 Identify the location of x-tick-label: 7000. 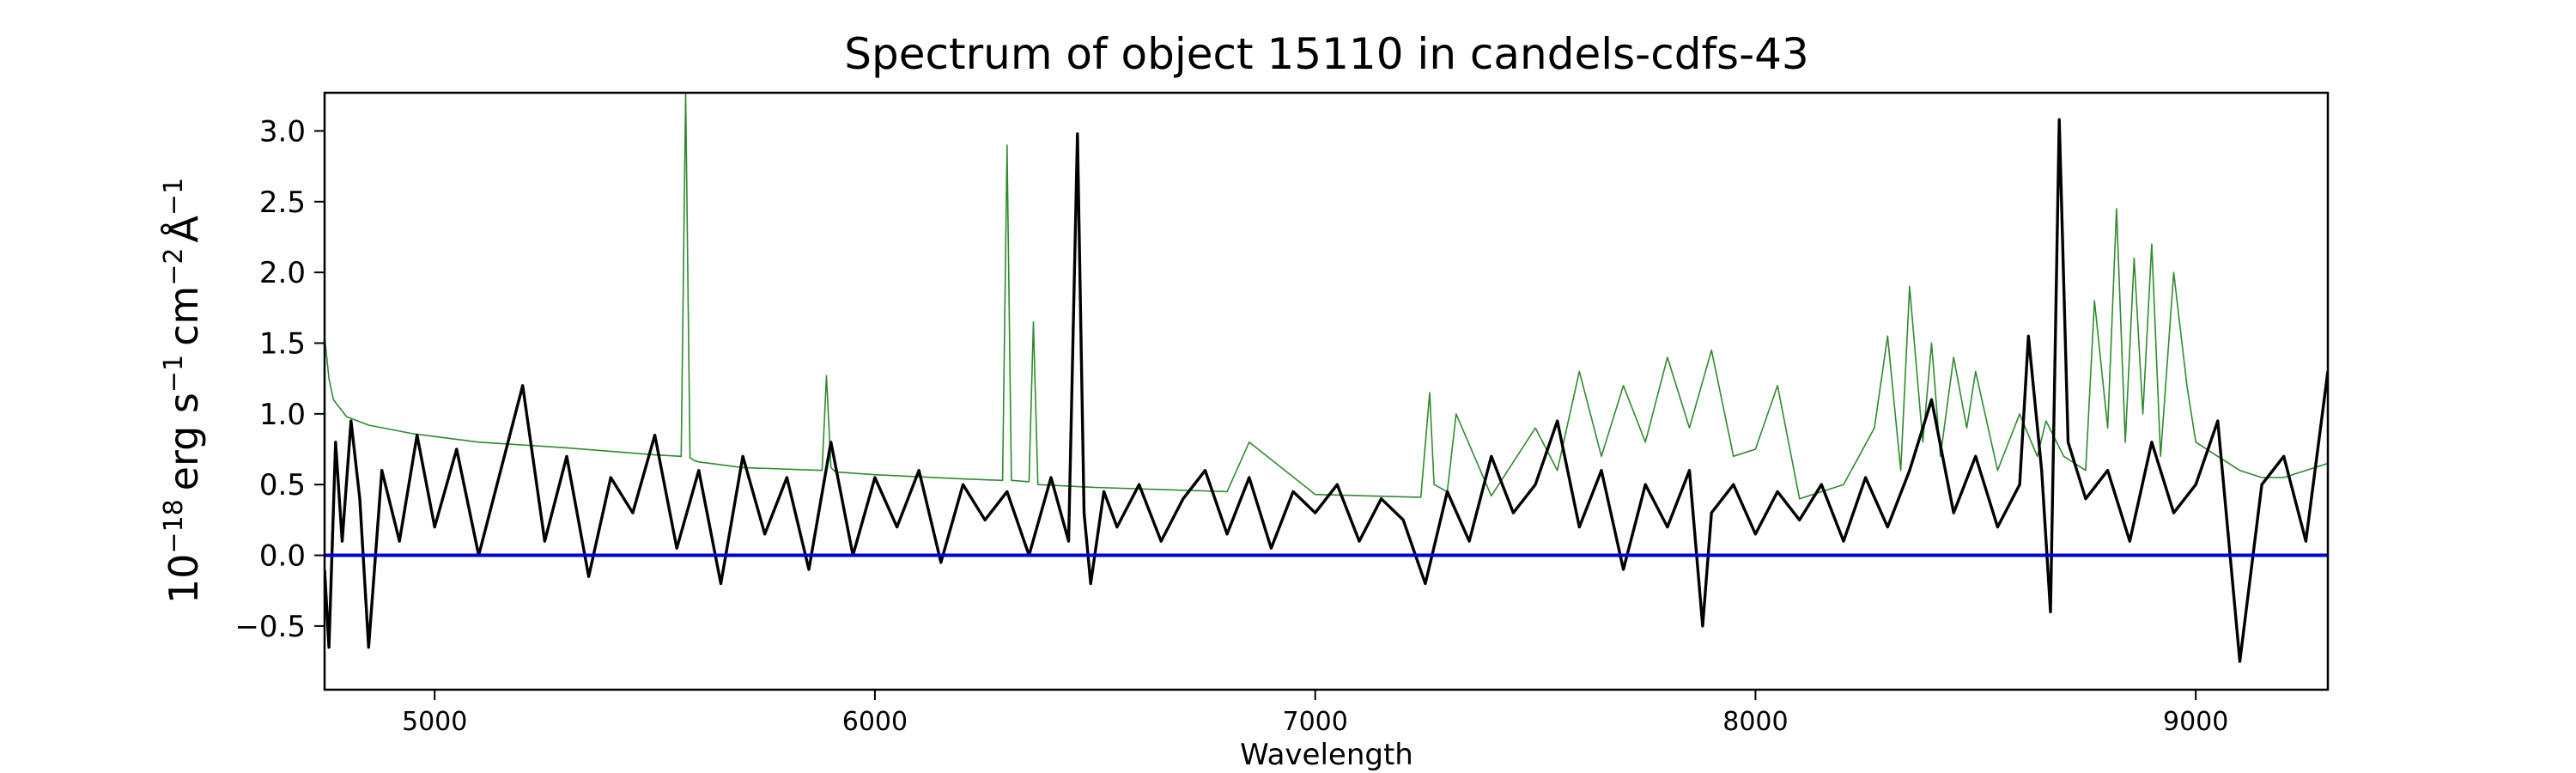
(1316, 722).